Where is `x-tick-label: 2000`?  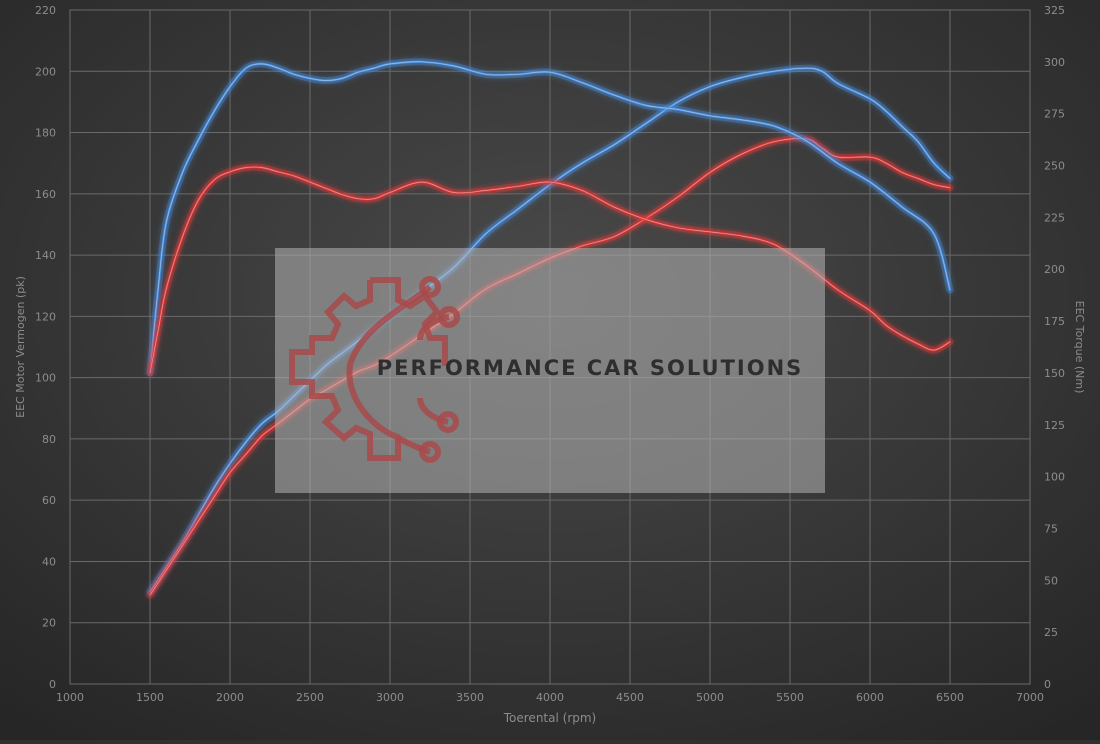
x-tick-label: 2000 is located at coordinates (230, 697).